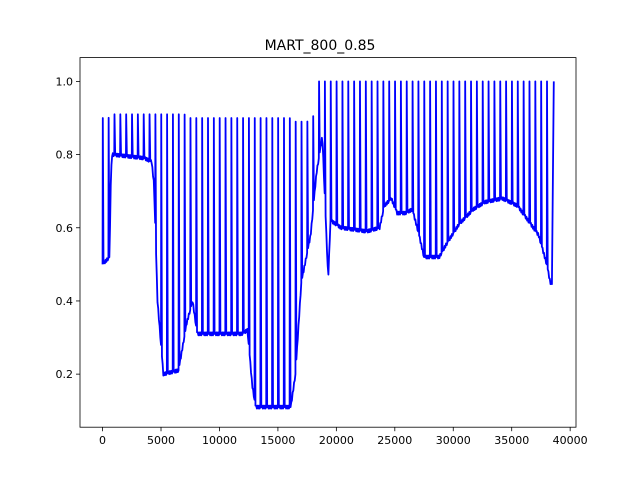 The image size is (640, 480). Describe the element at coordinates (570, 440) in the screenshot. I see `x-tick-label: 40000` at that location.